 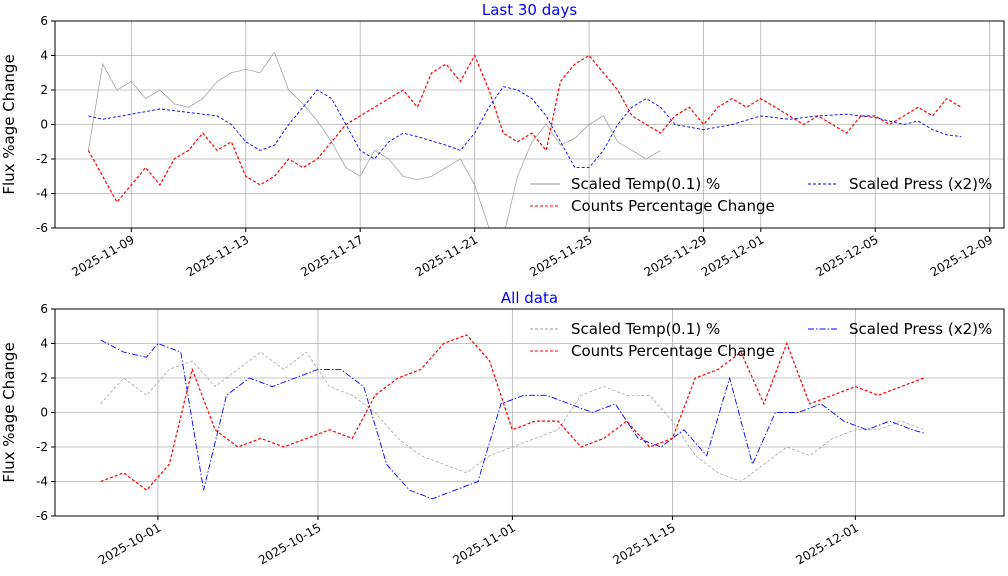 I want to click on x-tick-label: 2025-12-09, so click(x=961, y=255).